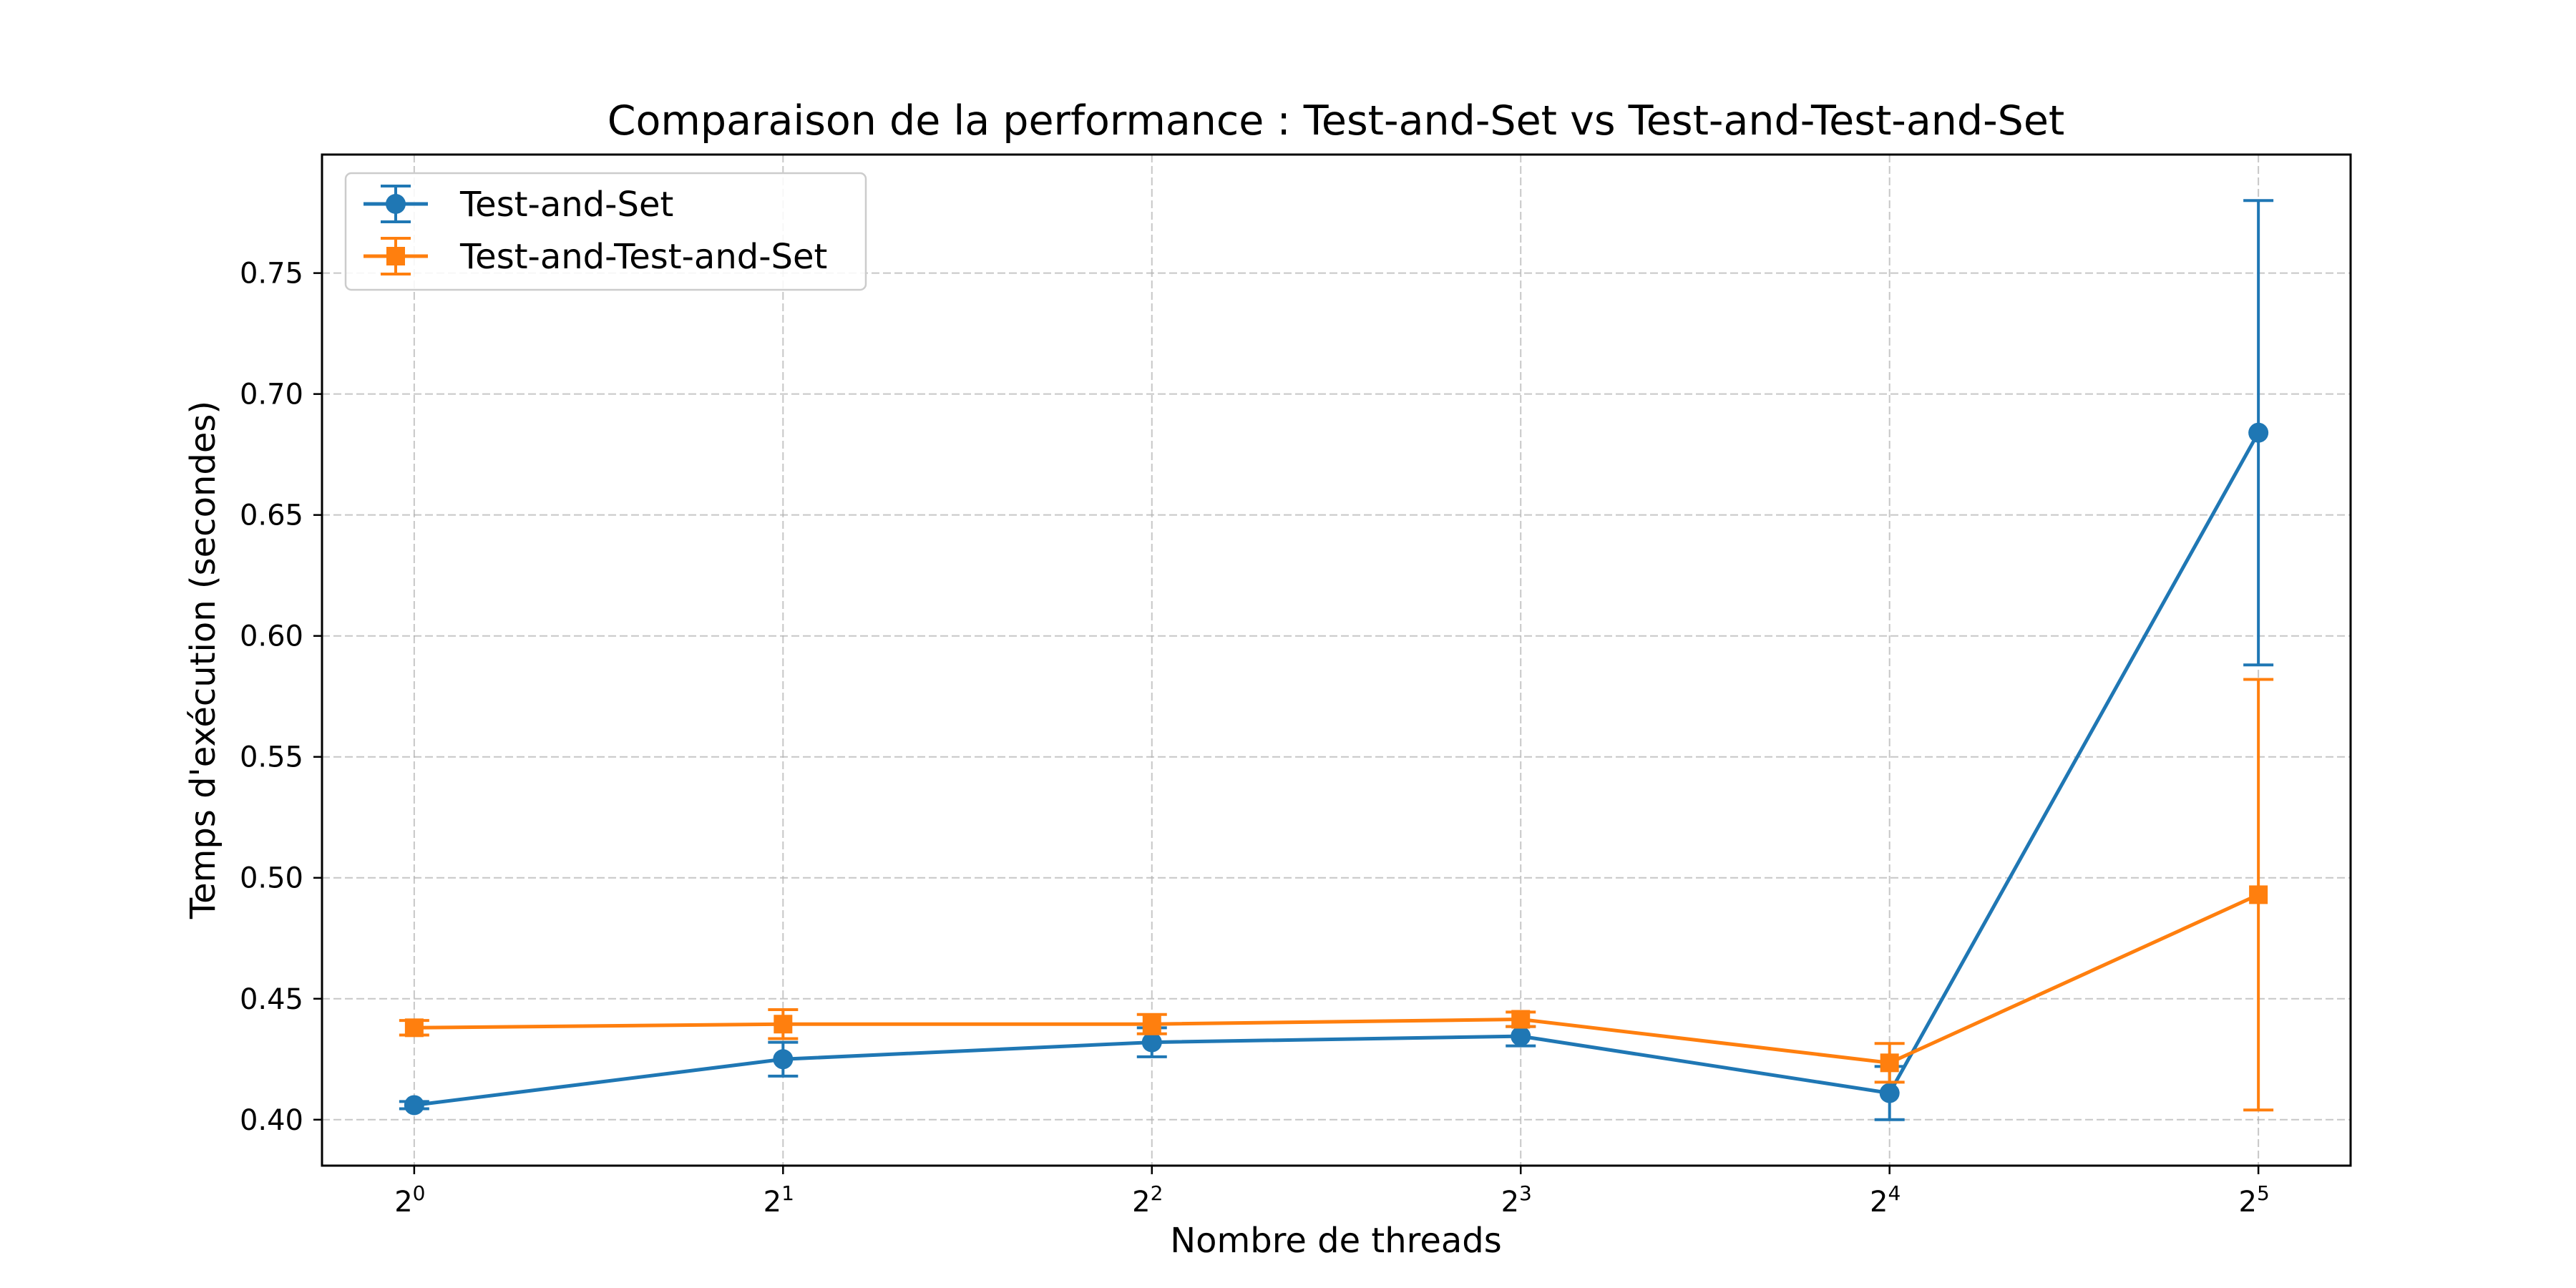 The width and height of the screenshot is (2576, 1288). What do you see at coordinates (1337, 979) in the screenshot?
I see `series-line` at bounding box center [1337, 979].